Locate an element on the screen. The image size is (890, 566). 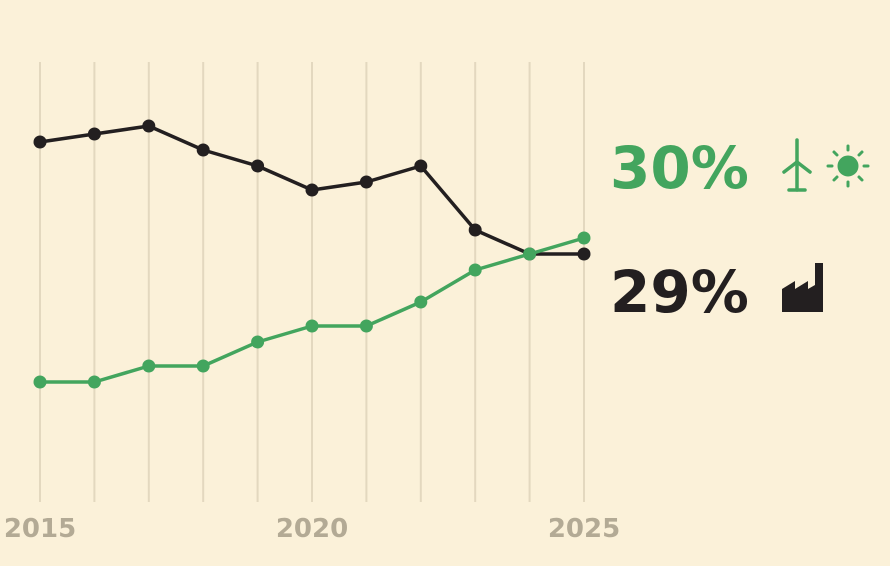
fossil-point-2015 is located at coordinates (40, 142).